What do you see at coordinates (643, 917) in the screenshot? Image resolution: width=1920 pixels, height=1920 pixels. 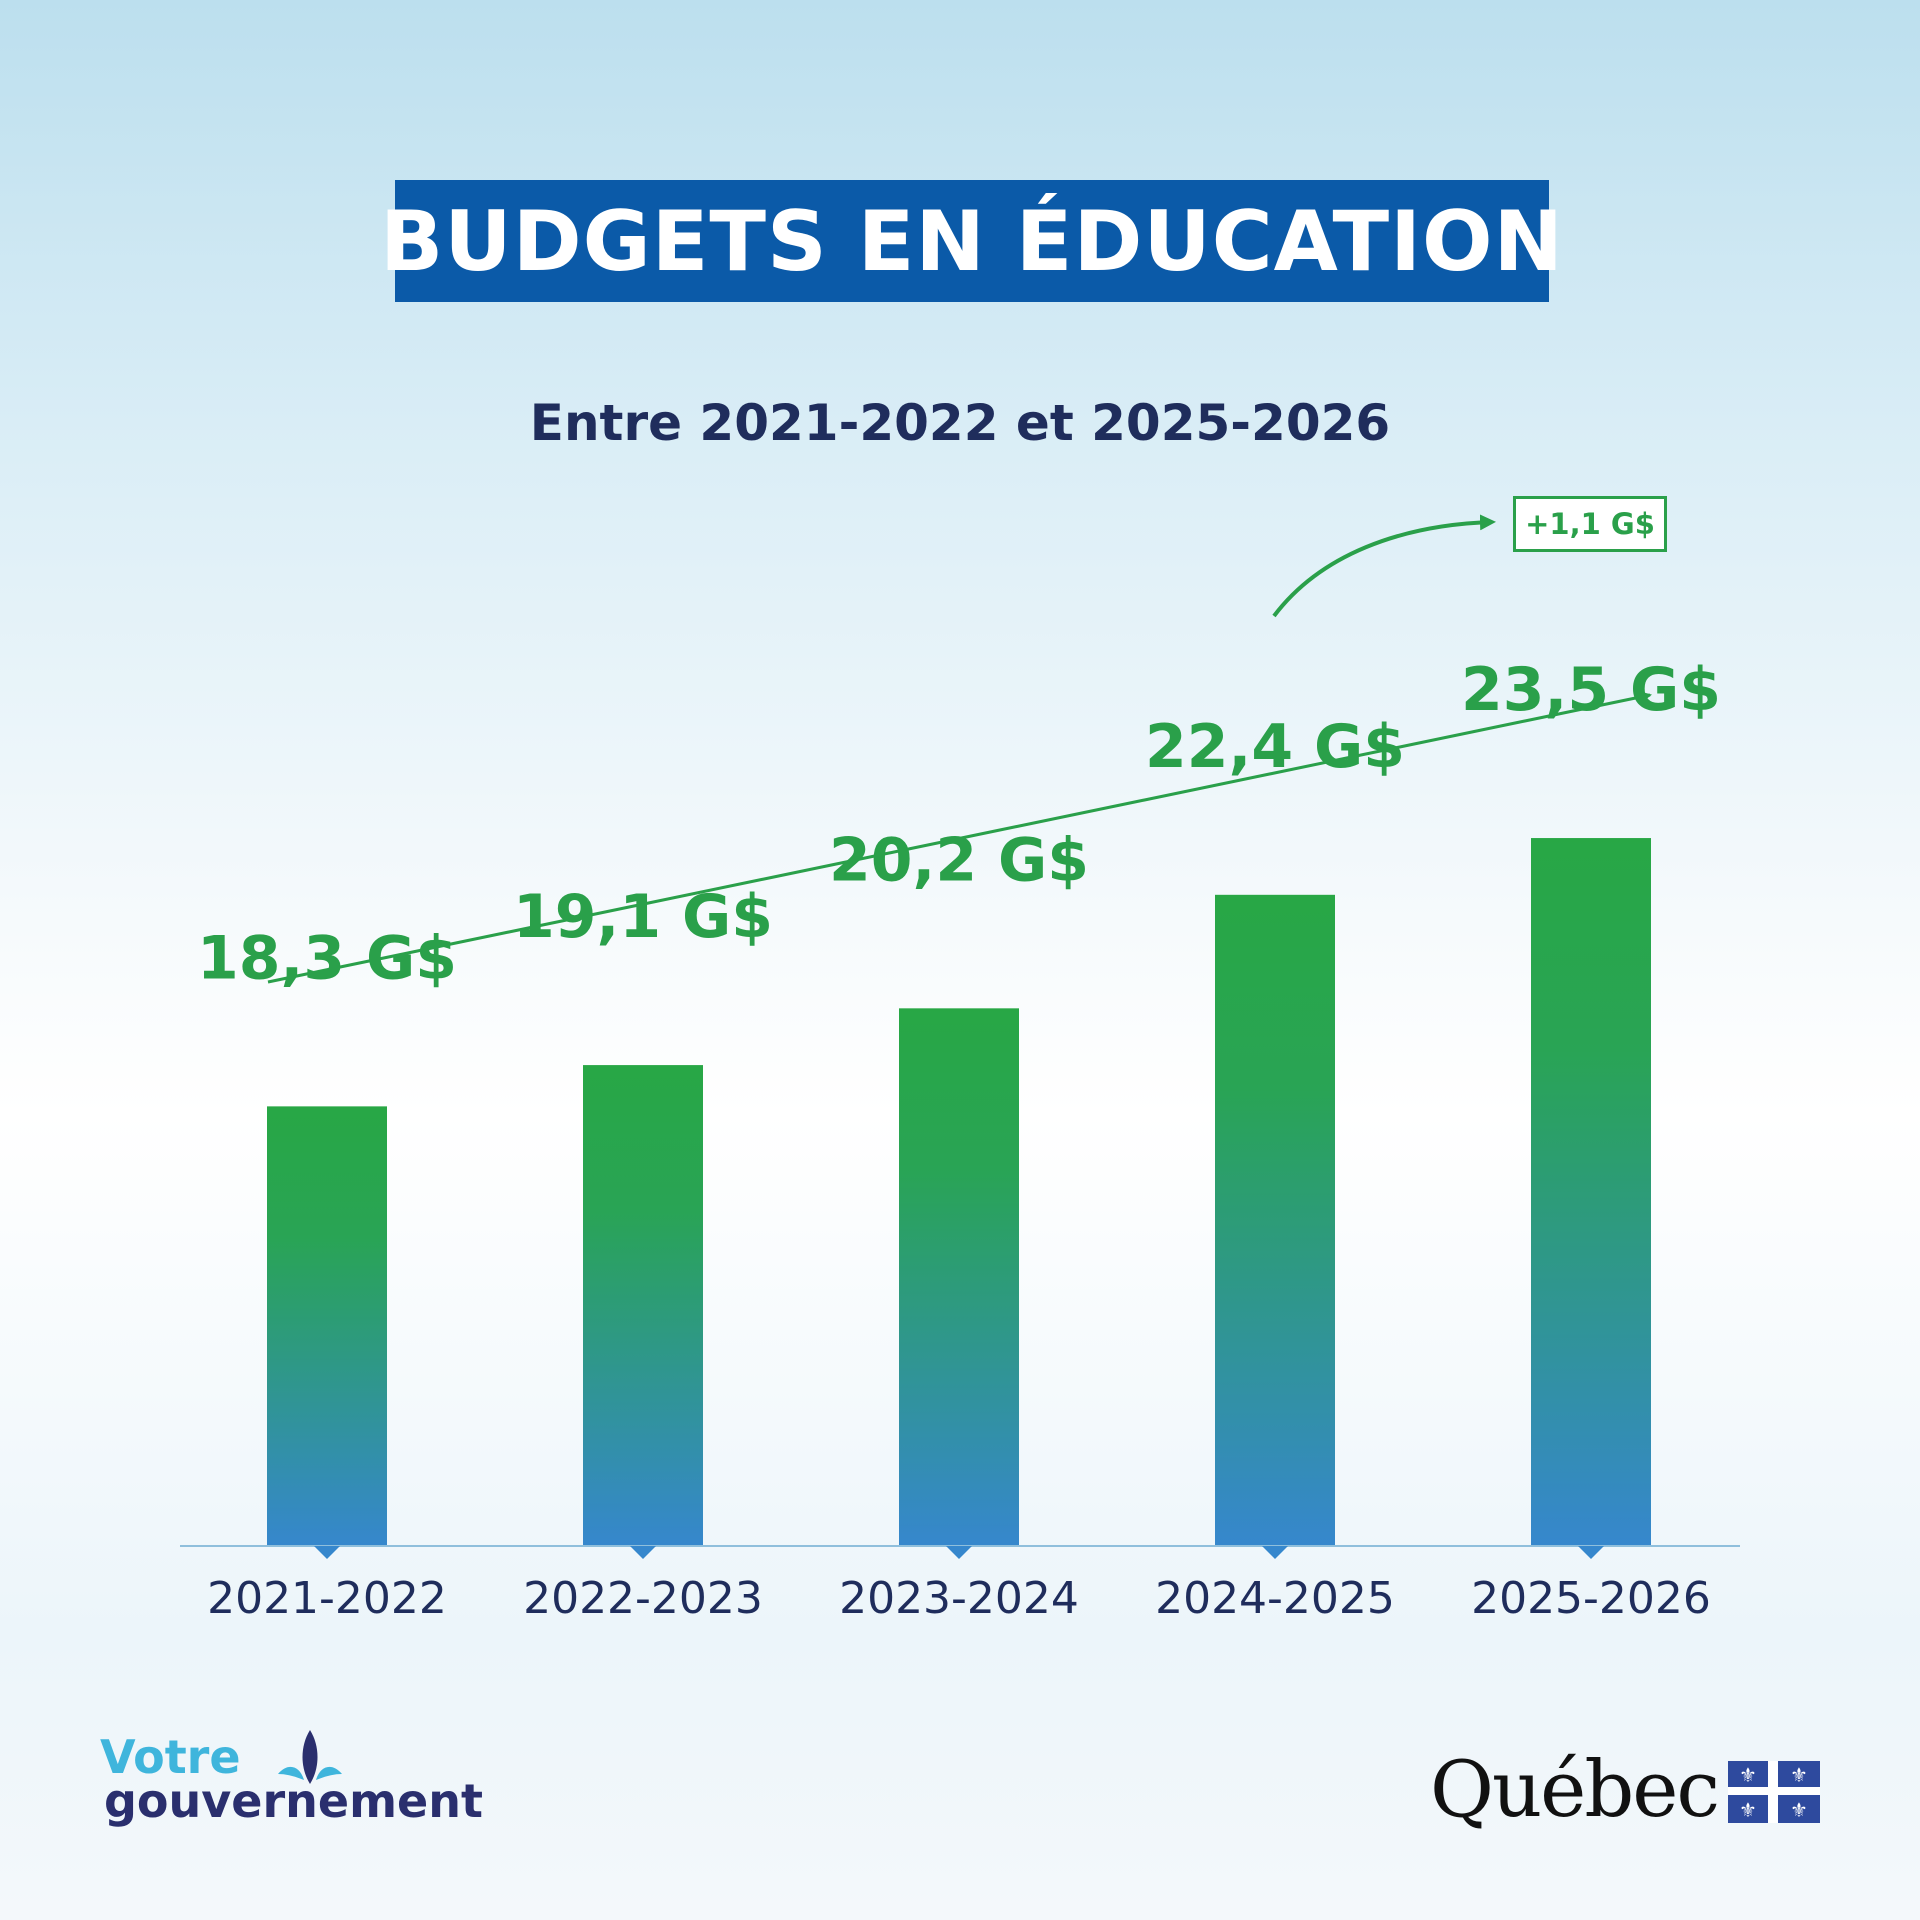 I see `value-label: 19,1 G$` at bounding box center [643, 917].